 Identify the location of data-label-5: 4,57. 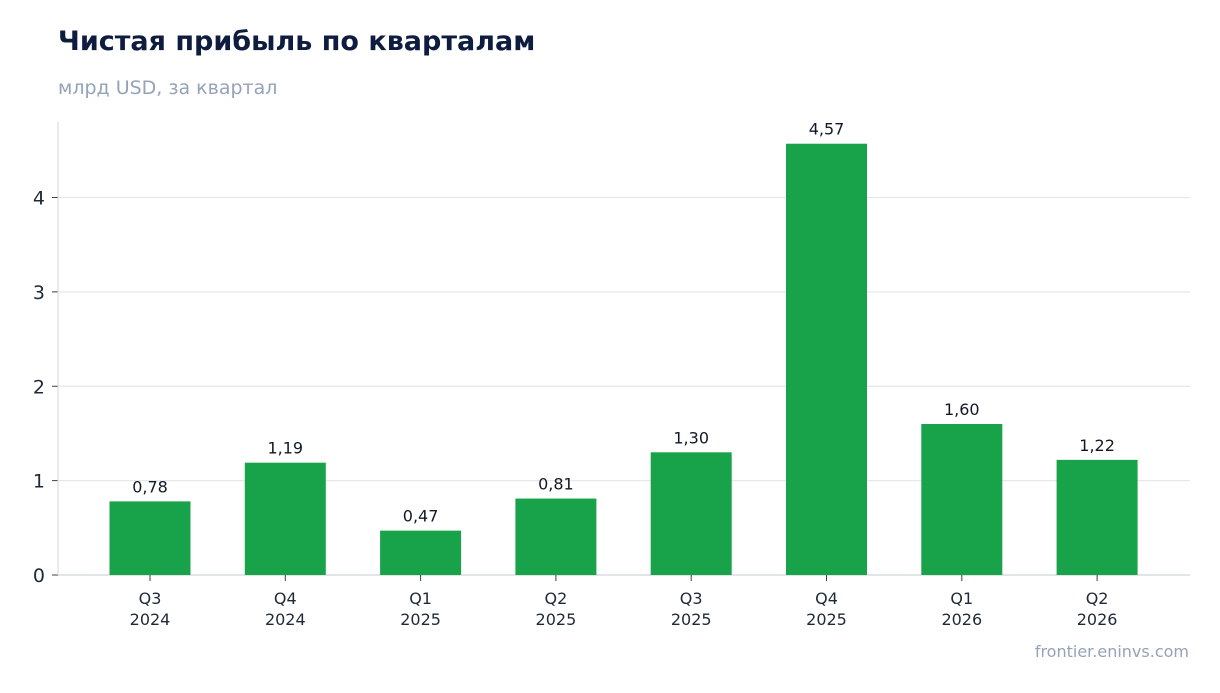
(827, 129).